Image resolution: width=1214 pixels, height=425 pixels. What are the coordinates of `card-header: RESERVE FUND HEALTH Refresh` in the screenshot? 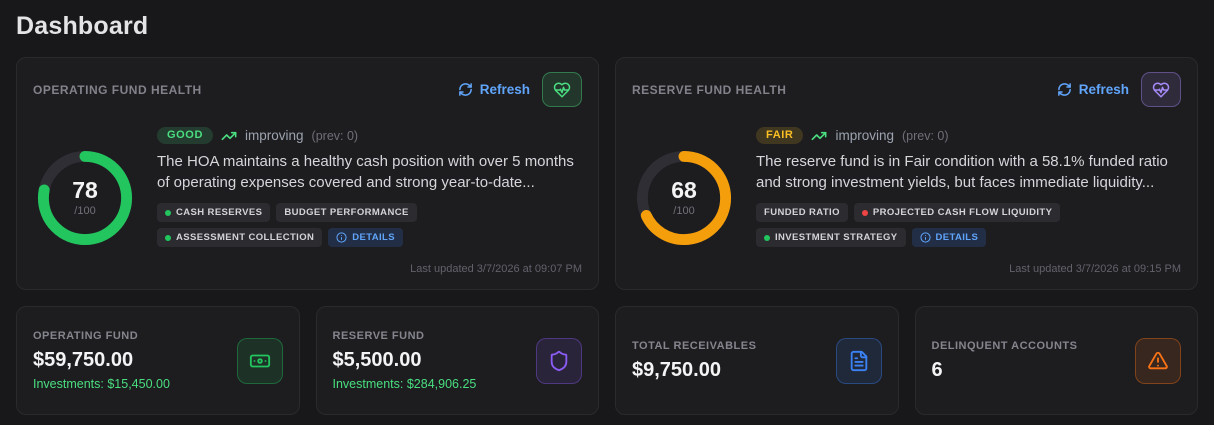 It's located at (906, 89).